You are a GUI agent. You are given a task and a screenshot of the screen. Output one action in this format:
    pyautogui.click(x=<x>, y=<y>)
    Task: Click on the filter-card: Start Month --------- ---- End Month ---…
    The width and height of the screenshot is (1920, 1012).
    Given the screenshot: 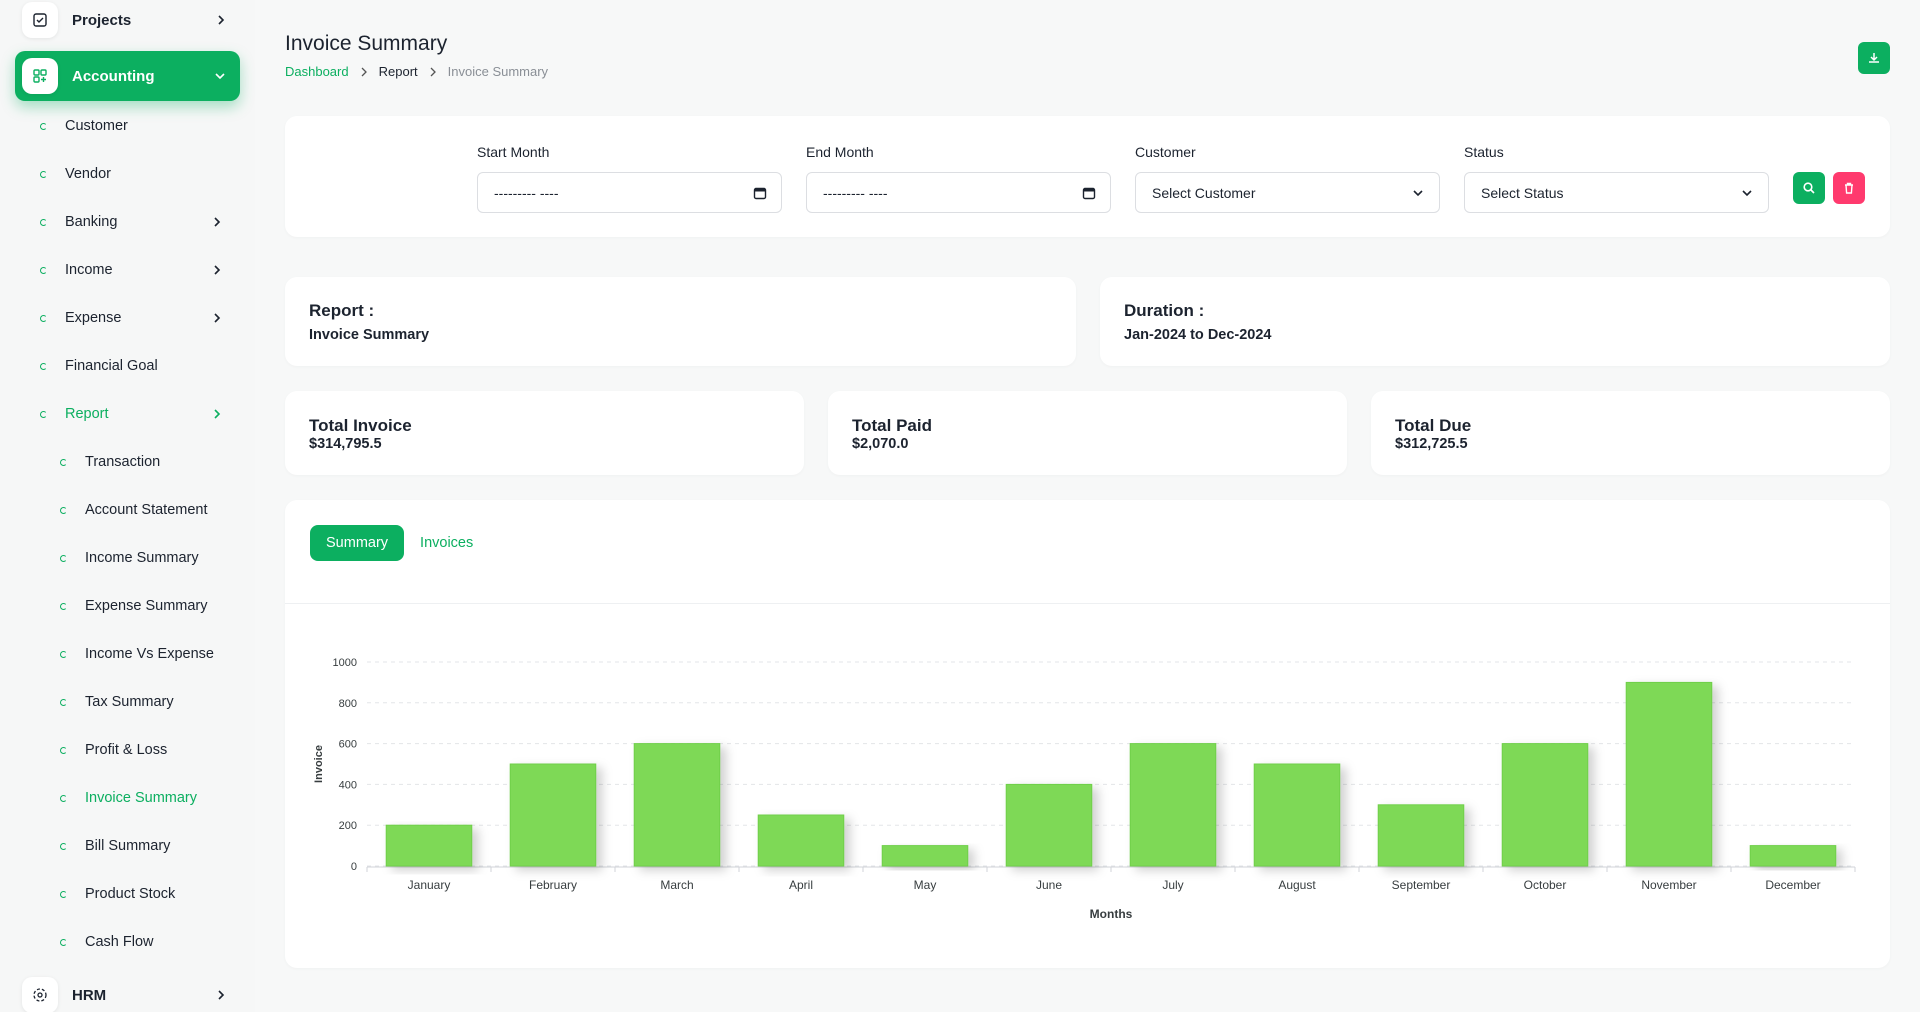 What is the action you would take?
    pyautogui.click(x=1087, y=176)
    